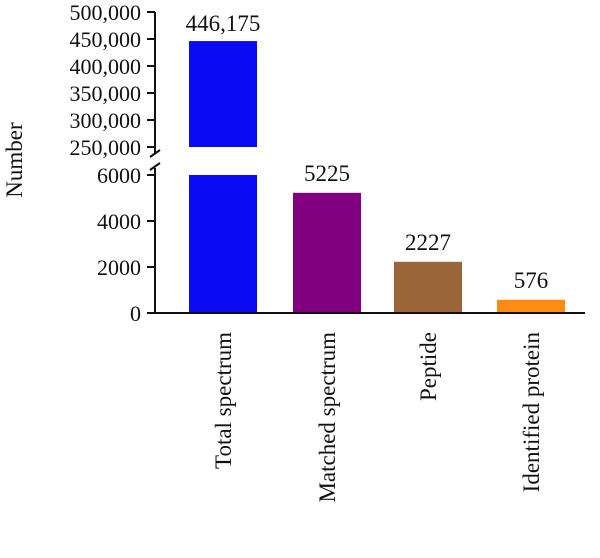  Describe the element at coordinates (135, 313) in the screenshot. I see `y-tick-label: 0` at that location.